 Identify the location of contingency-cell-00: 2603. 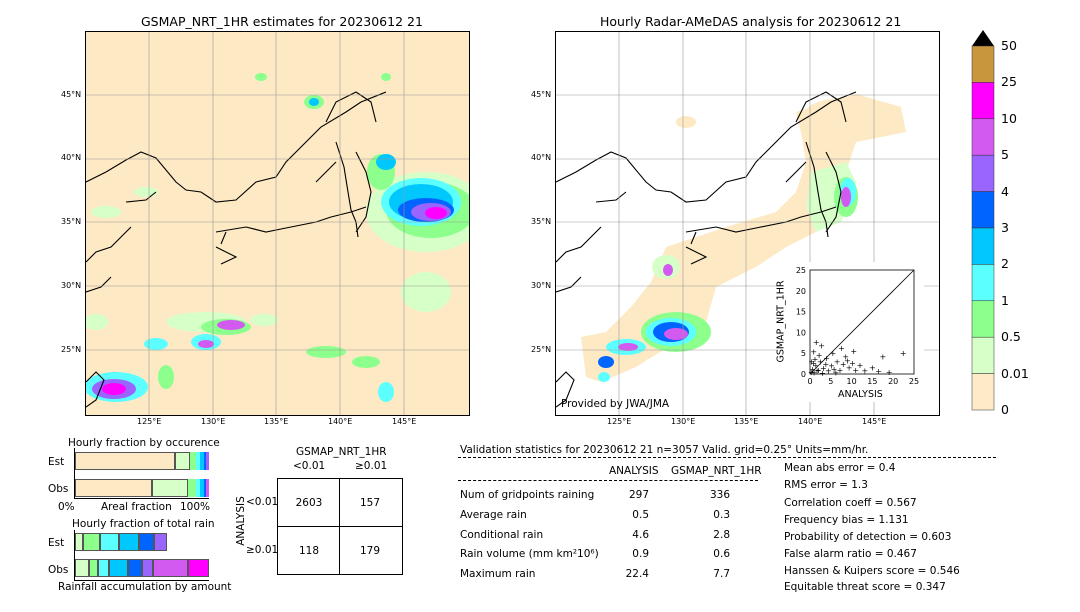
(309, 503).